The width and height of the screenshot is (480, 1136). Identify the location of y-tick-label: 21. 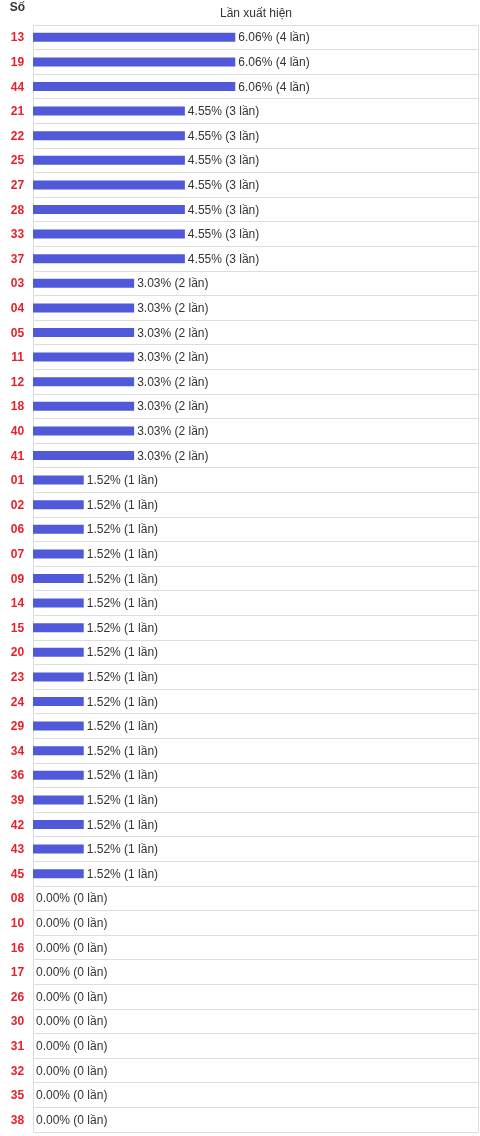
(17, 111).